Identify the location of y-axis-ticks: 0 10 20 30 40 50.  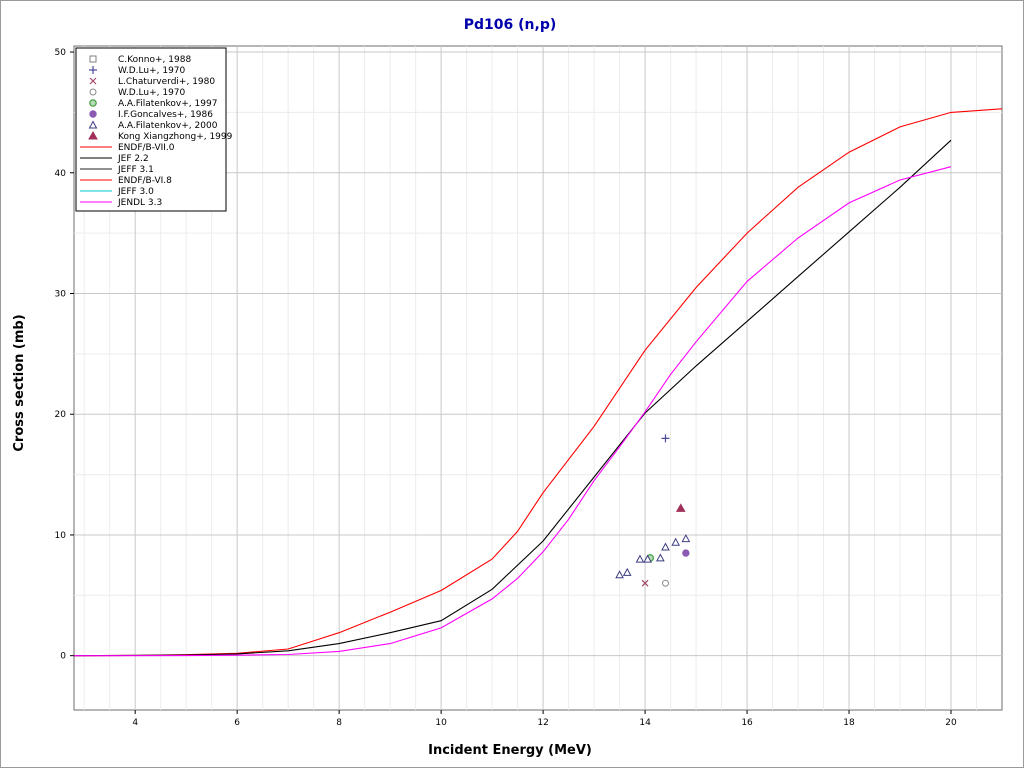
(64, 355).